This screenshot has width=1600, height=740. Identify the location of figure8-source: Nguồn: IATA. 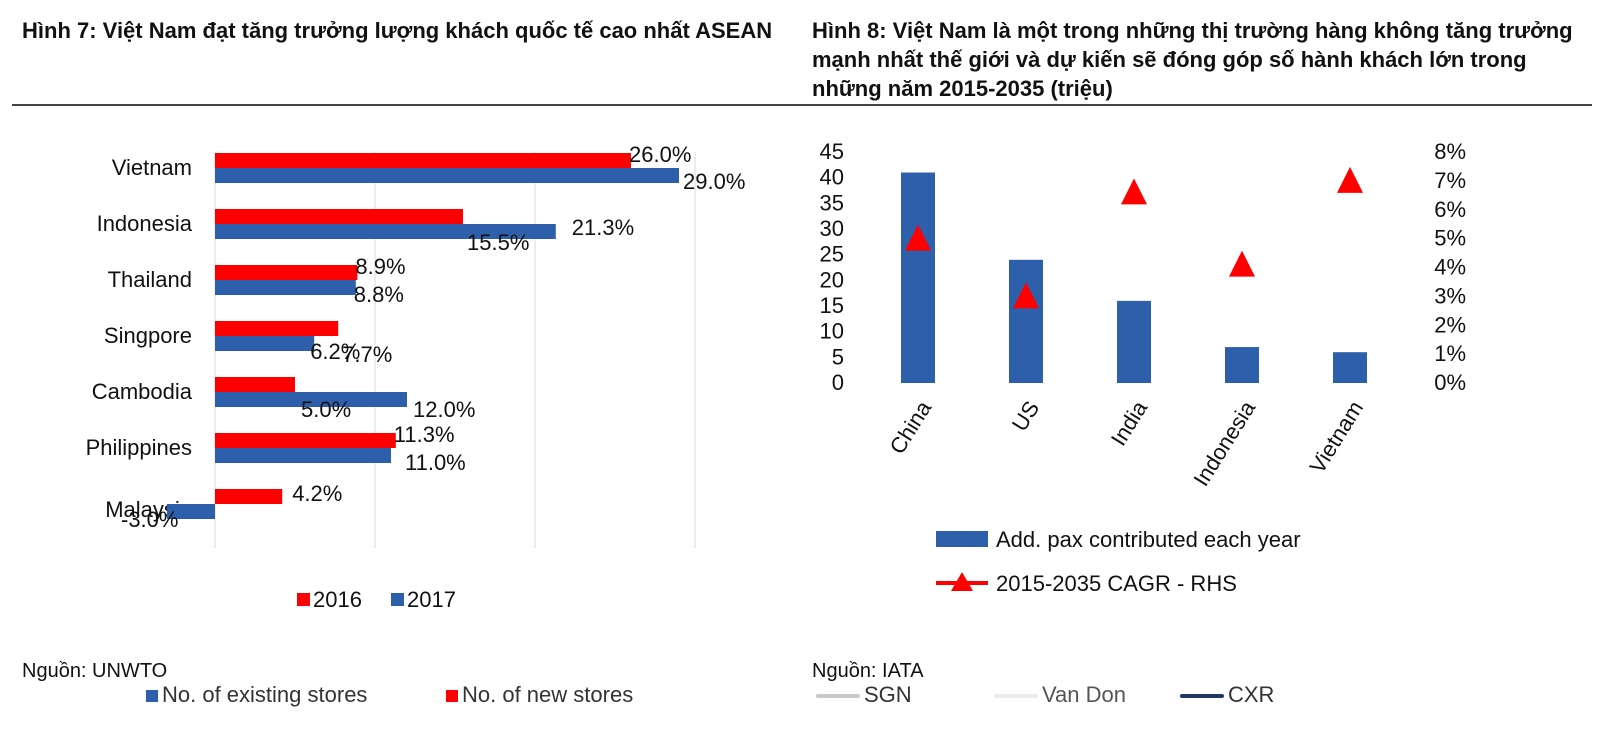
(868, 671).